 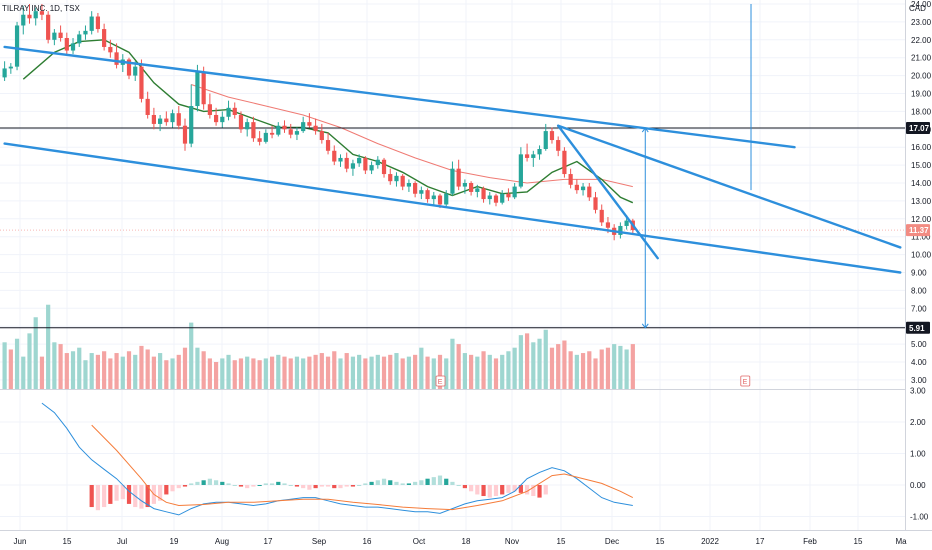 I want to click on time-tick-label: 15, so click(x=660, y=541).